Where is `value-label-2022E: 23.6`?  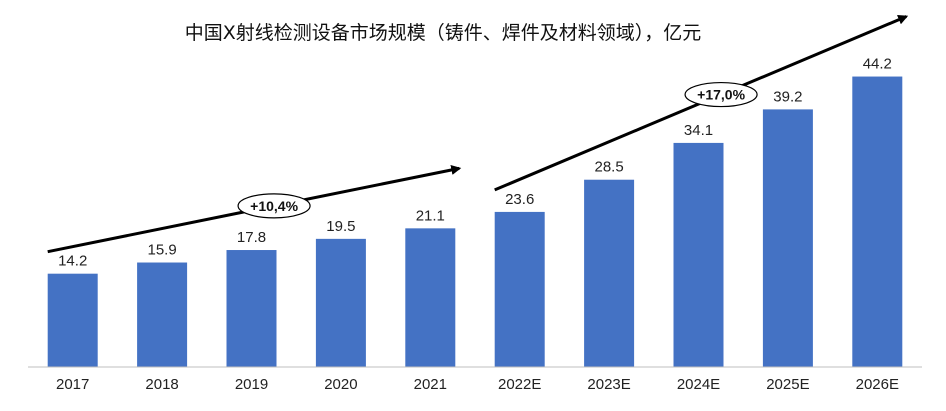 value-label-2022E: 23.6 is located at coordinates (519, 199).